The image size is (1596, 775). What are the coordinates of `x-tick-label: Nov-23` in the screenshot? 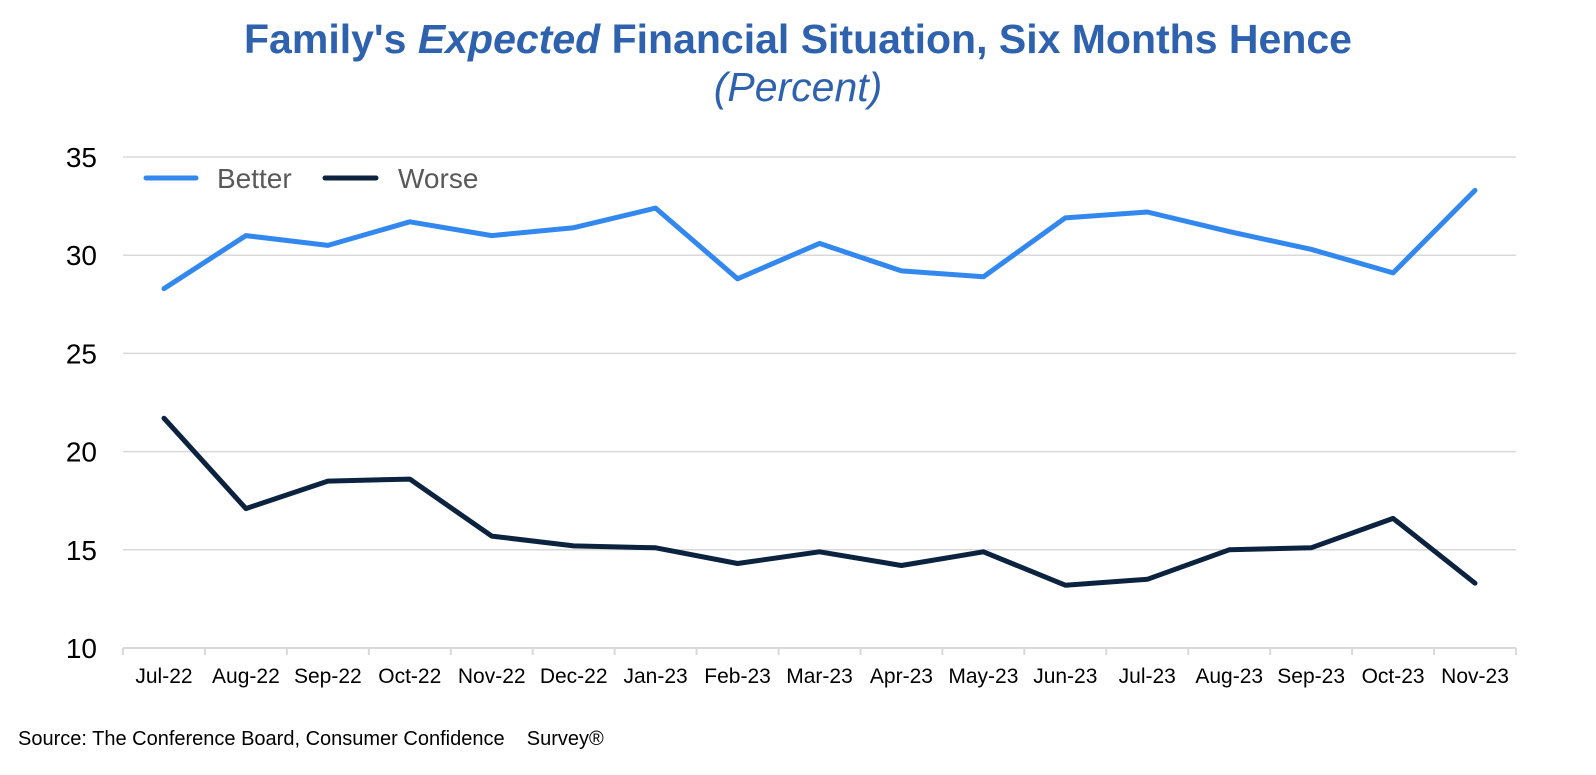 It's located at (1475, 676).